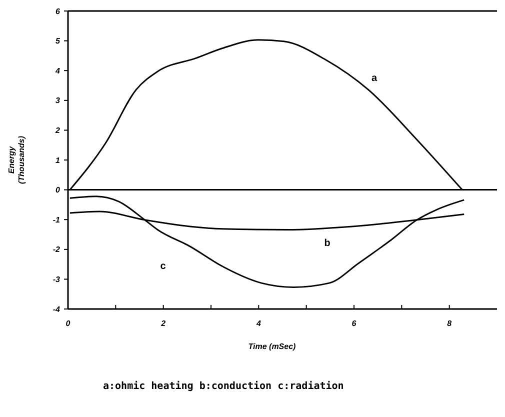 The width and height of the screenshot is (505, 417). What do you see at coordinates (58, 41) in the screenshot?
I see `y-tick-label: 5` at bounding box center [58, 41].